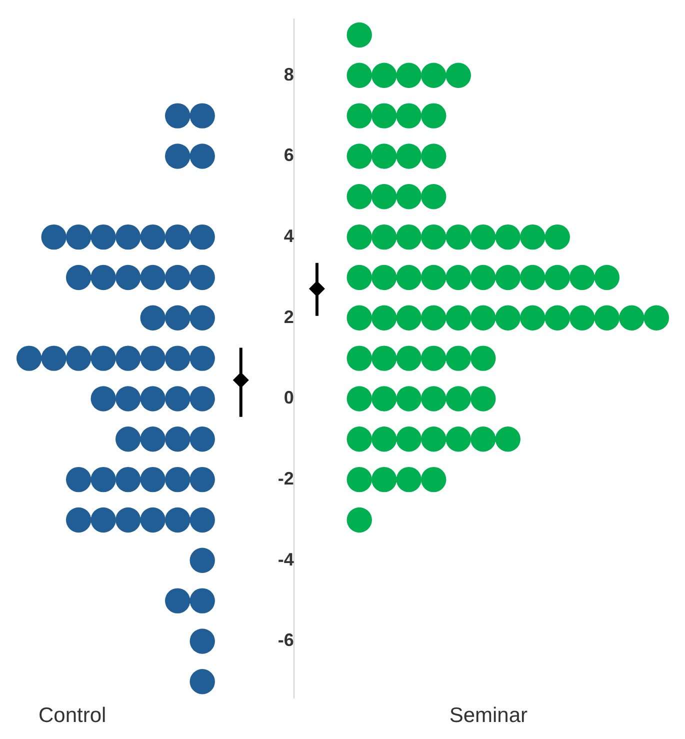 This screenshot has height=739, width=685. I want to click on y-tick-label: 8, so click(289, 74).